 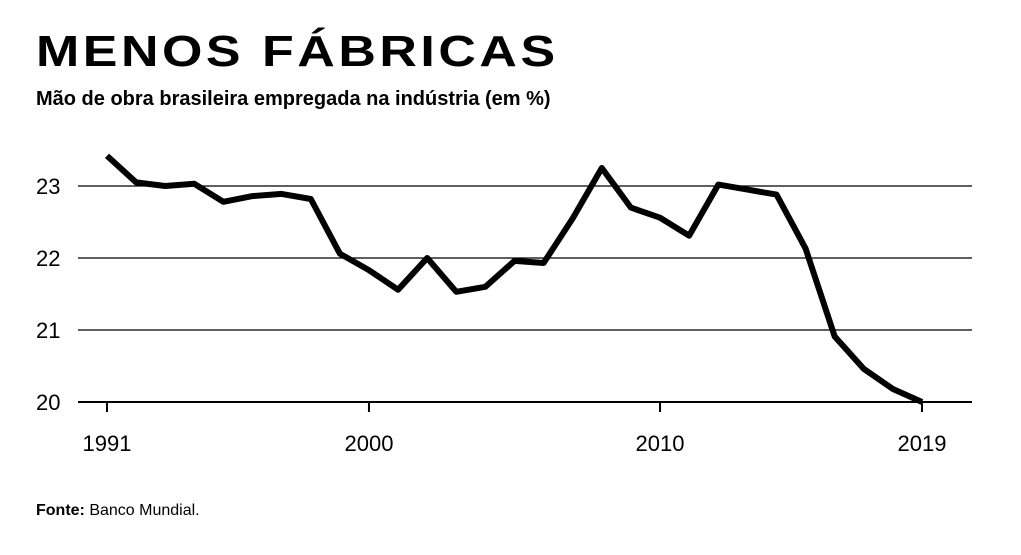 What do you see at coordinates (165, 186) in the screenshot?
I see `data-point-1993` at bounding box center [165, 186].